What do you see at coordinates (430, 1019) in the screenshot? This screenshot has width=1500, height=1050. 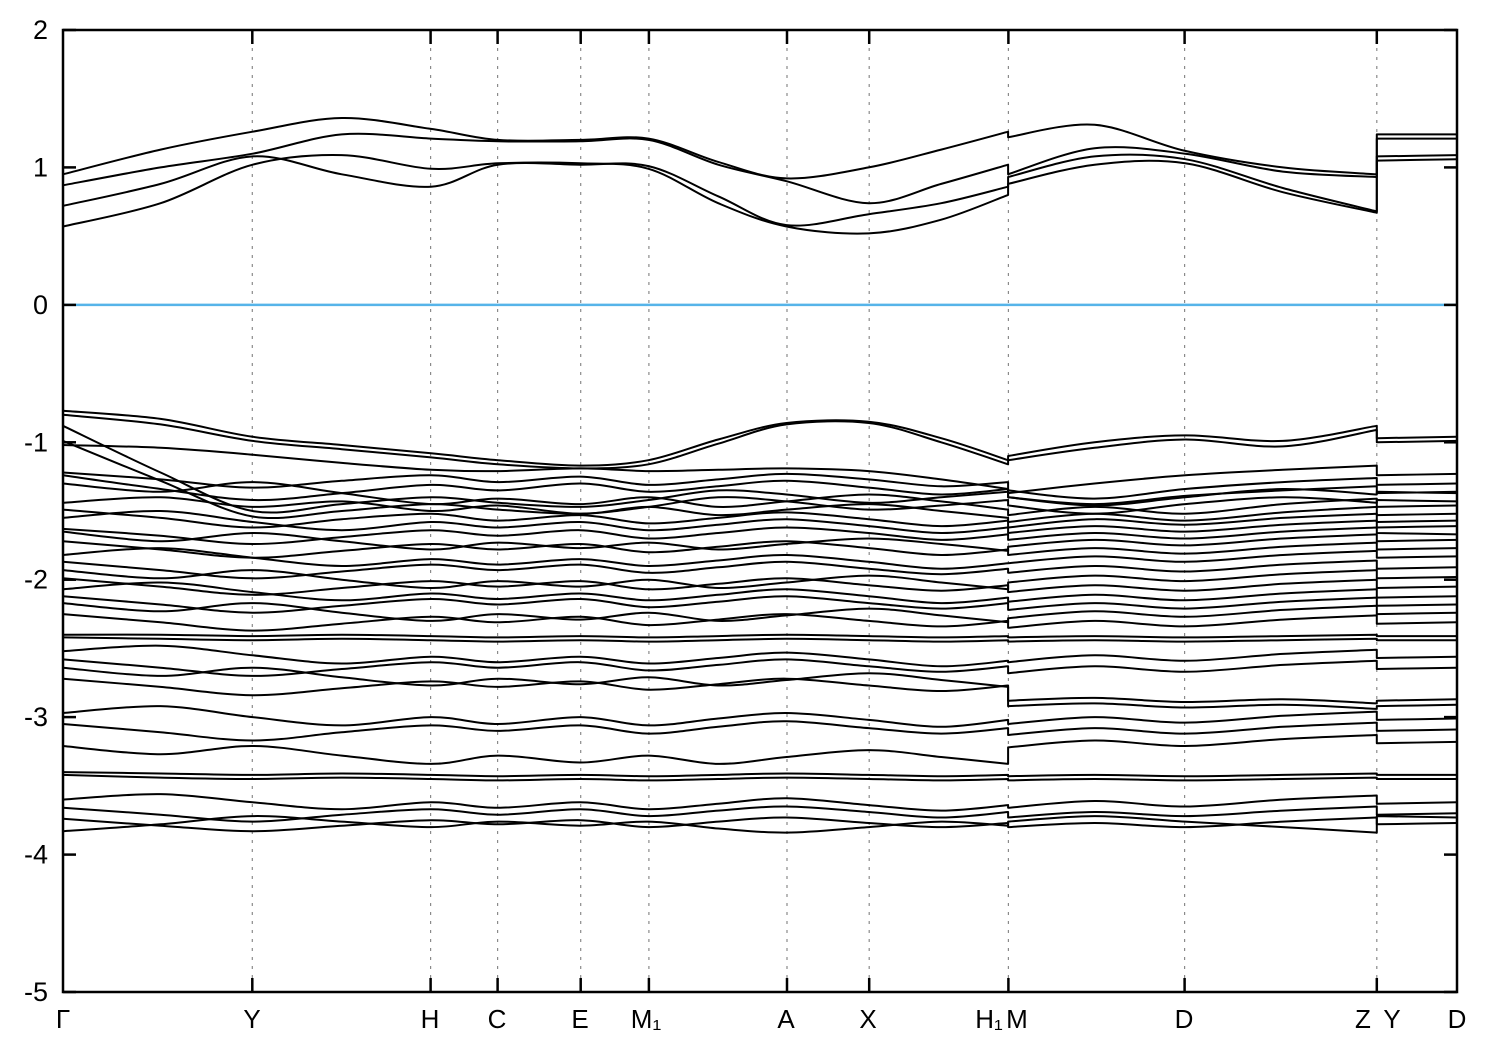 I see `x-tick-label: H` at bounding box center [430, 1019].